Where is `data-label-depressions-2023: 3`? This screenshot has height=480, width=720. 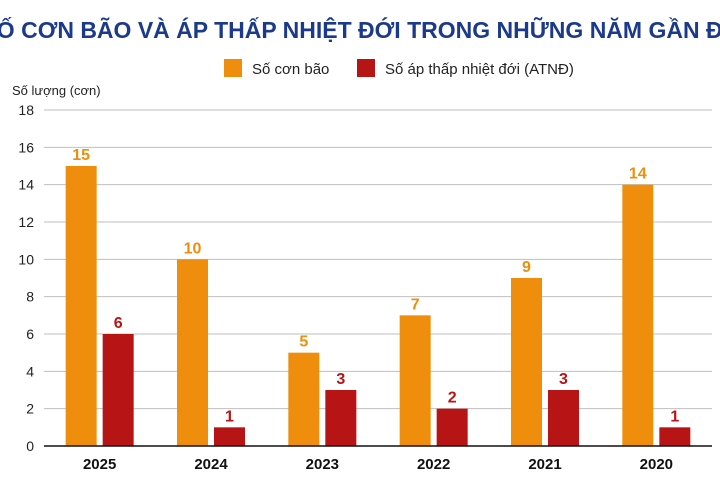
data-label-depressions-2023: 3 is located at coordinates (340, 379).